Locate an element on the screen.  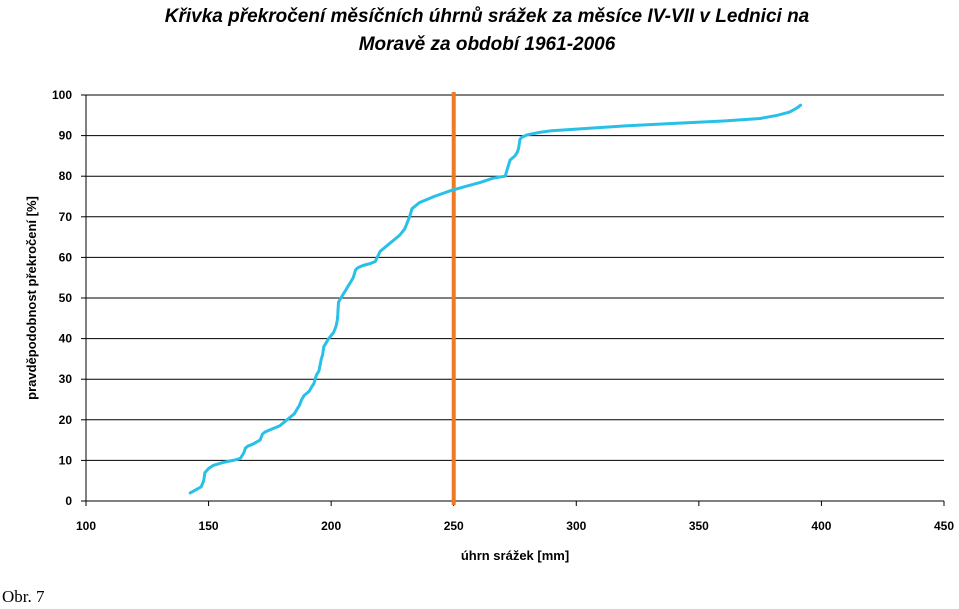
x-axis-label: úhrn srážek [mm] is located at coordinates (515, 555).